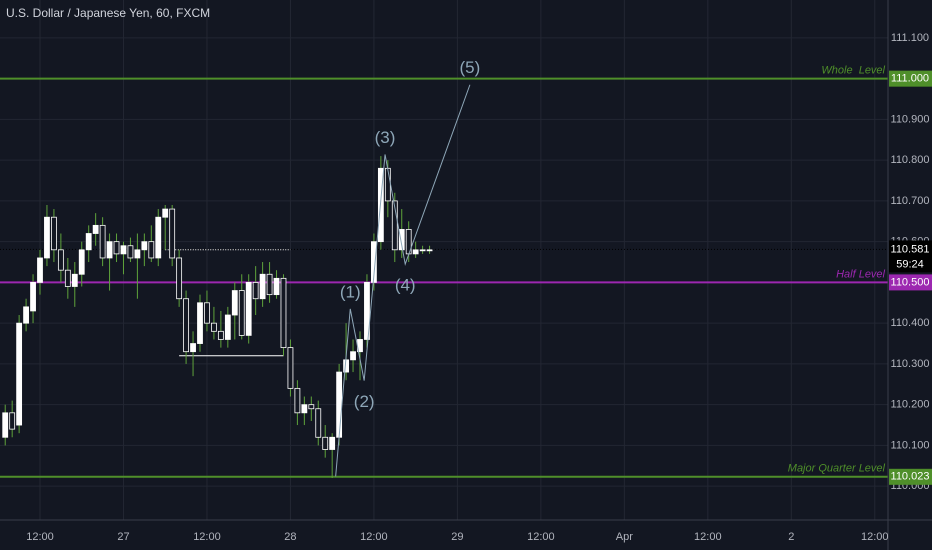 This screenshot has width=932, height=550. What do you see at coordinates (910, 264) in the screenshot?
I see `countdown: 59:24` at bounding box center [910, 264].